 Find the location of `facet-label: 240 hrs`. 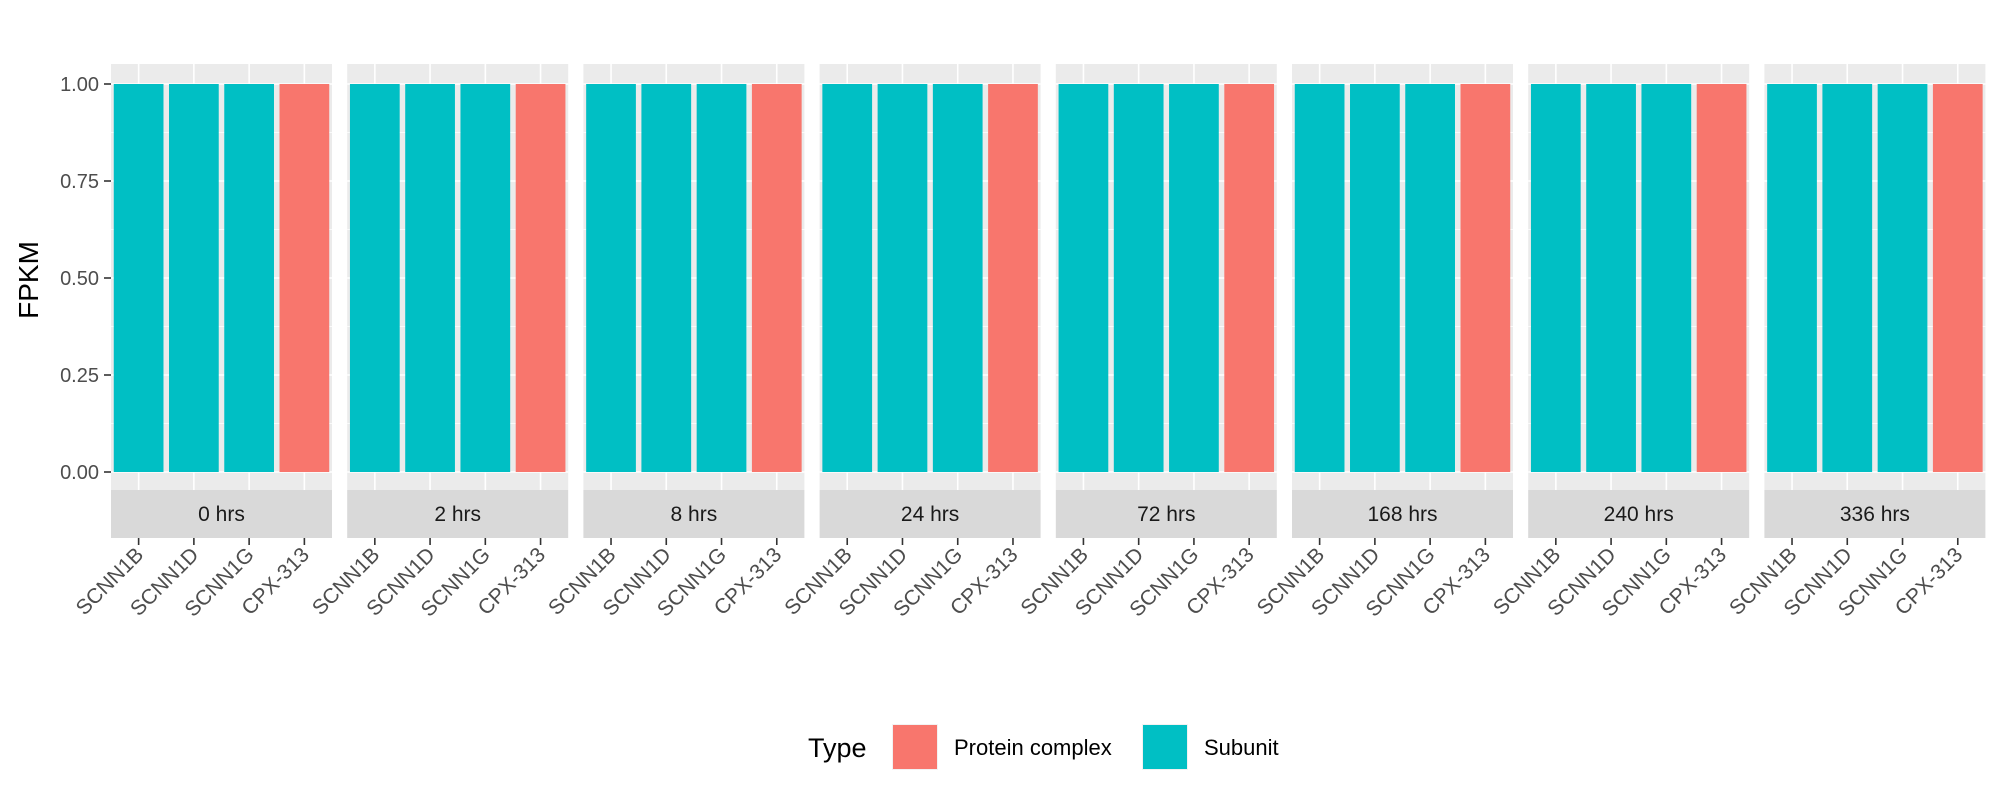

facet-label: 240 hrs is located at coordinates (1639, 514).